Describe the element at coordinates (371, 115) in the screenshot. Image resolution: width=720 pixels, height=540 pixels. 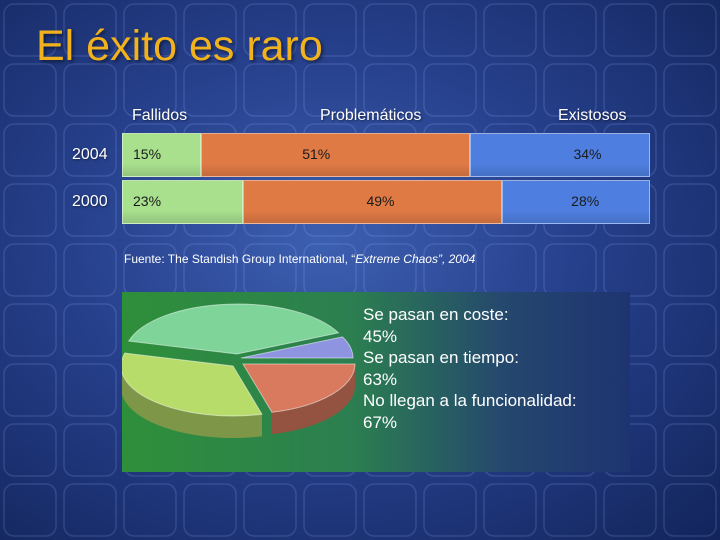
I see `legend-problematicos: Problemáticos` at that location.